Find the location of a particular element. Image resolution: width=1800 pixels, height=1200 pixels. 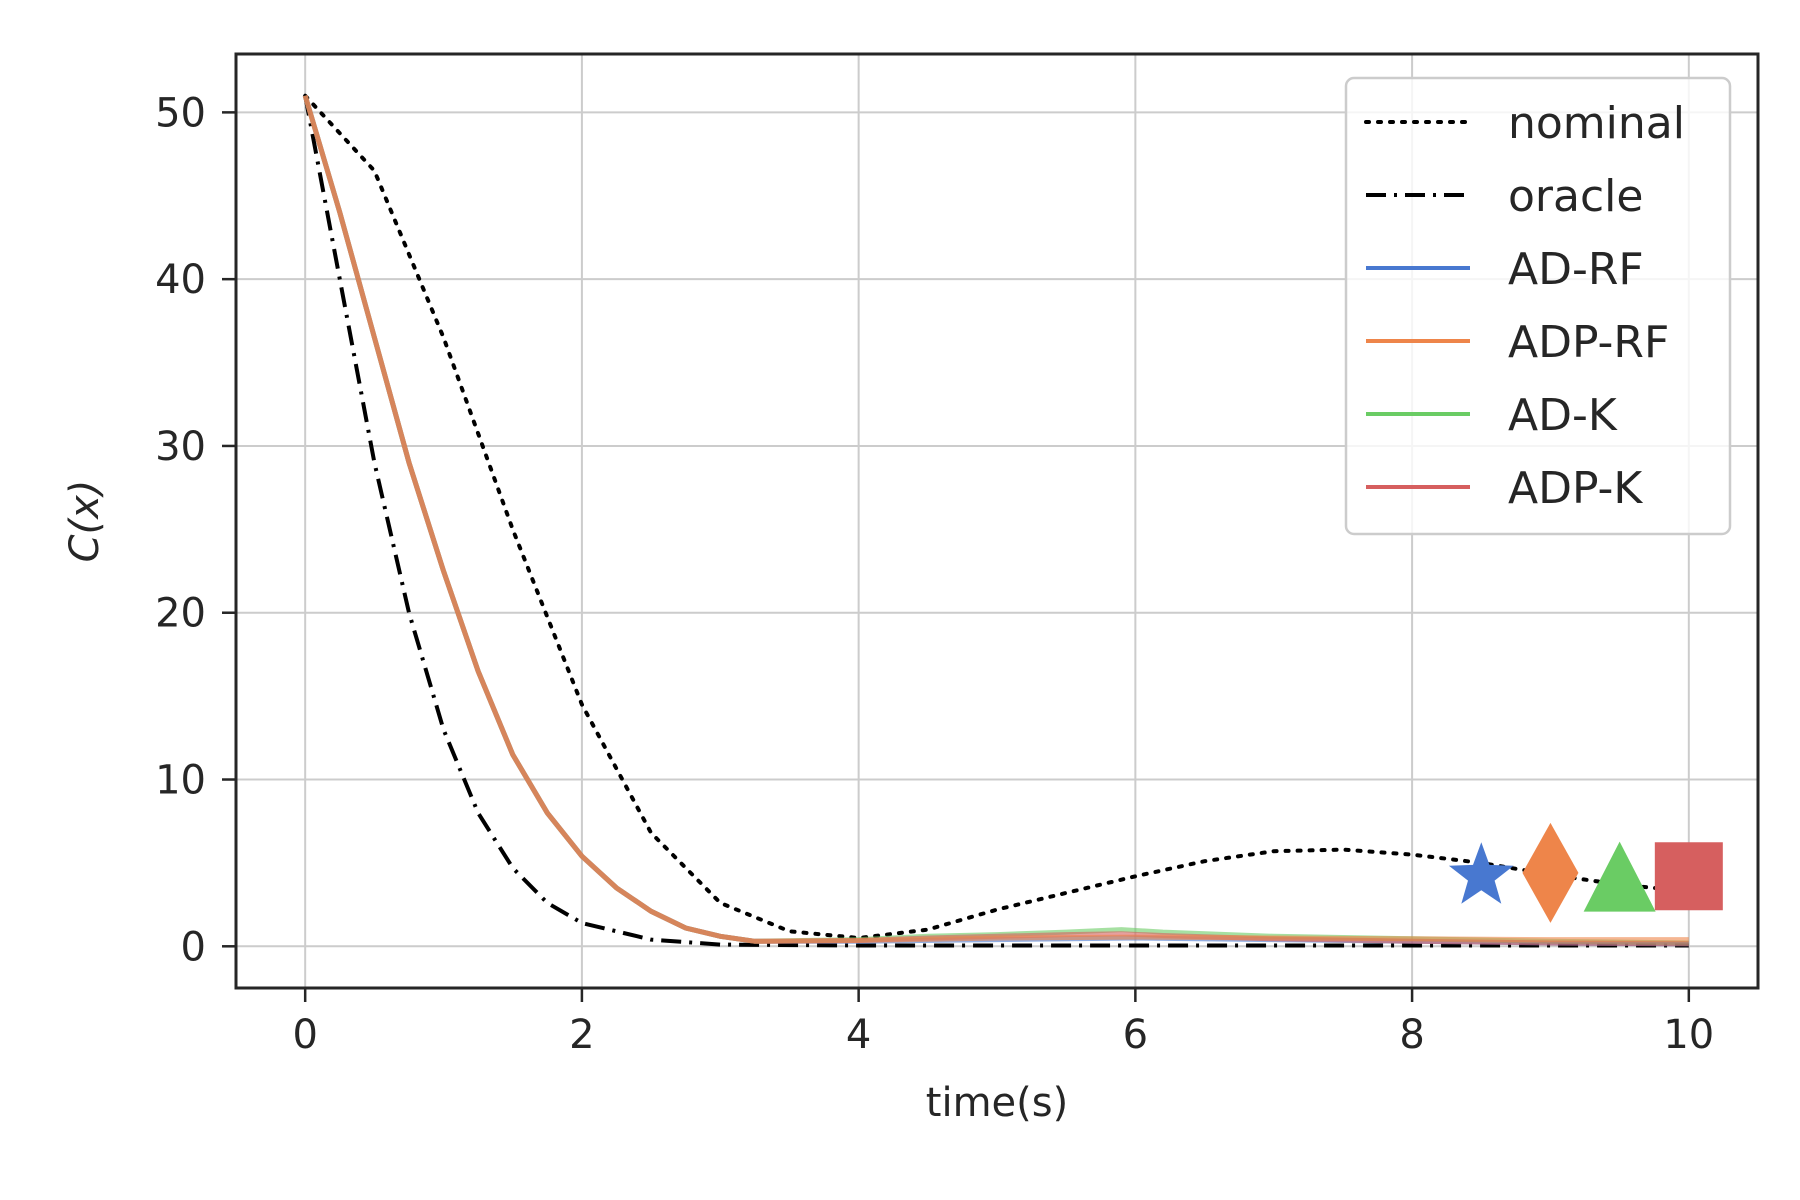

marker-triangle-ad-k is located at coordinates (1619, 876).